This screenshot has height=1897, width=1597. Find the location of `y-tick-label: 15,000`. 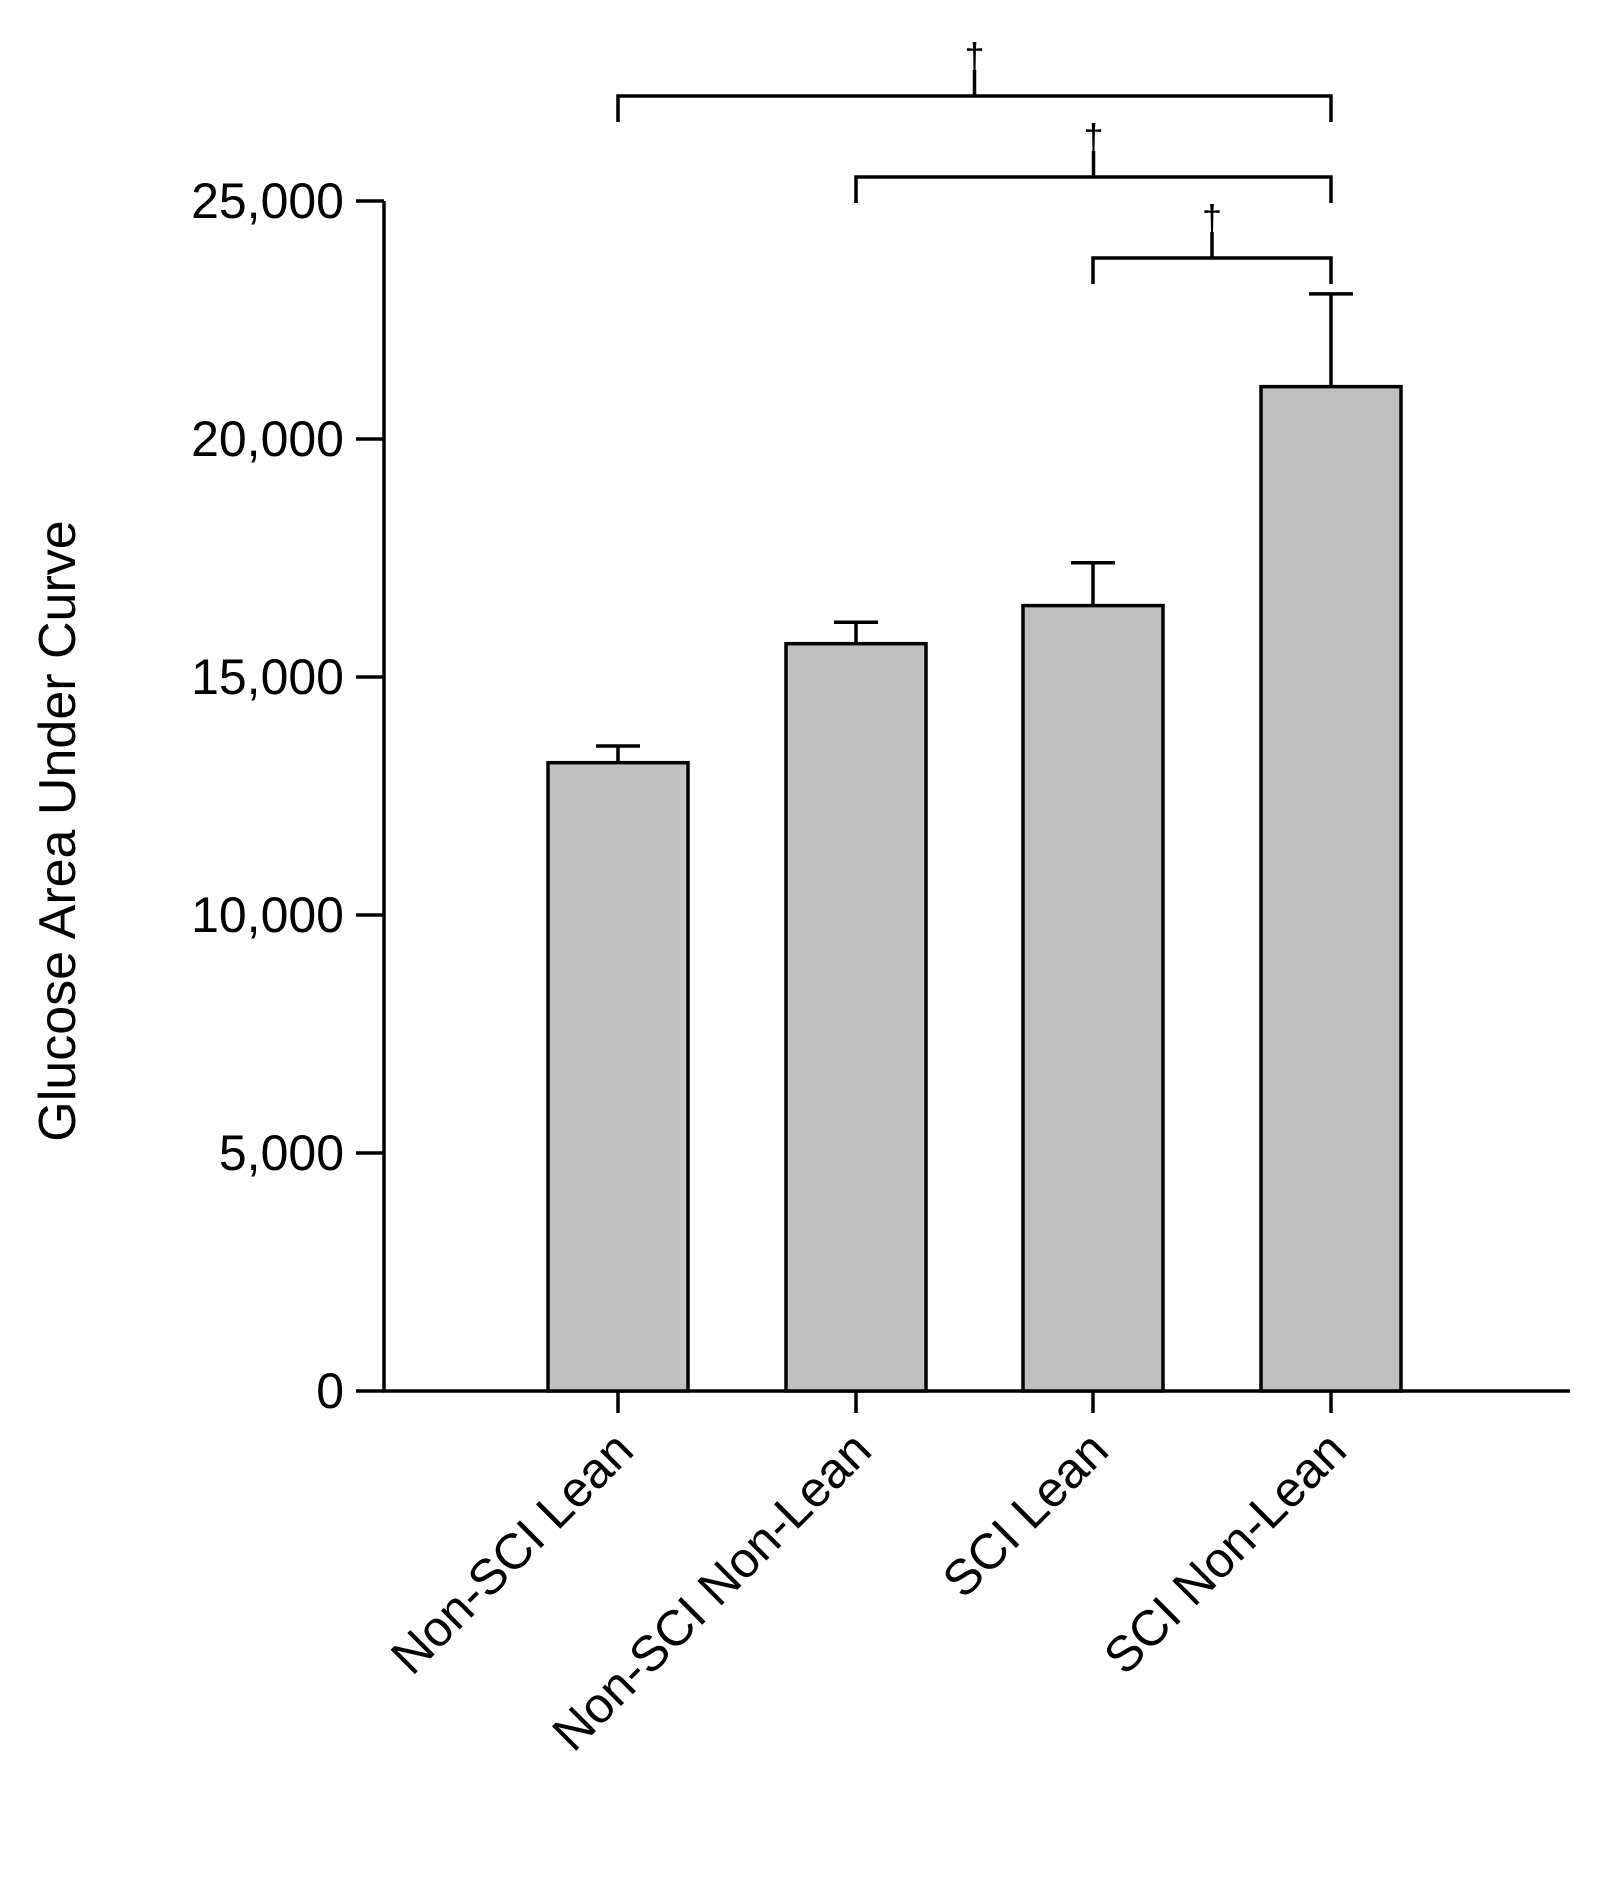

y-tick-label: 15,000 is located at coordinates (267, 677).